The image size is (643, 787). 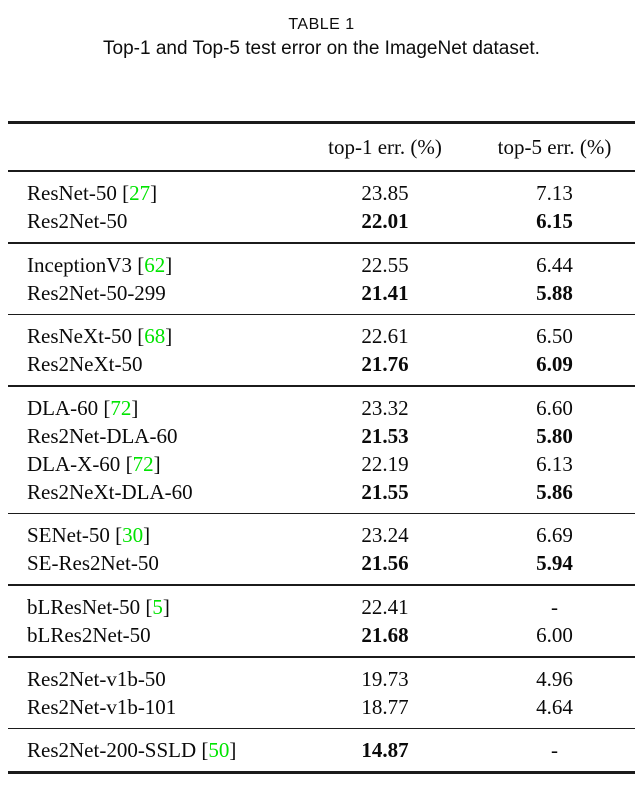 I want to click on top5-value: 4.96, so click(x=554, y=678).